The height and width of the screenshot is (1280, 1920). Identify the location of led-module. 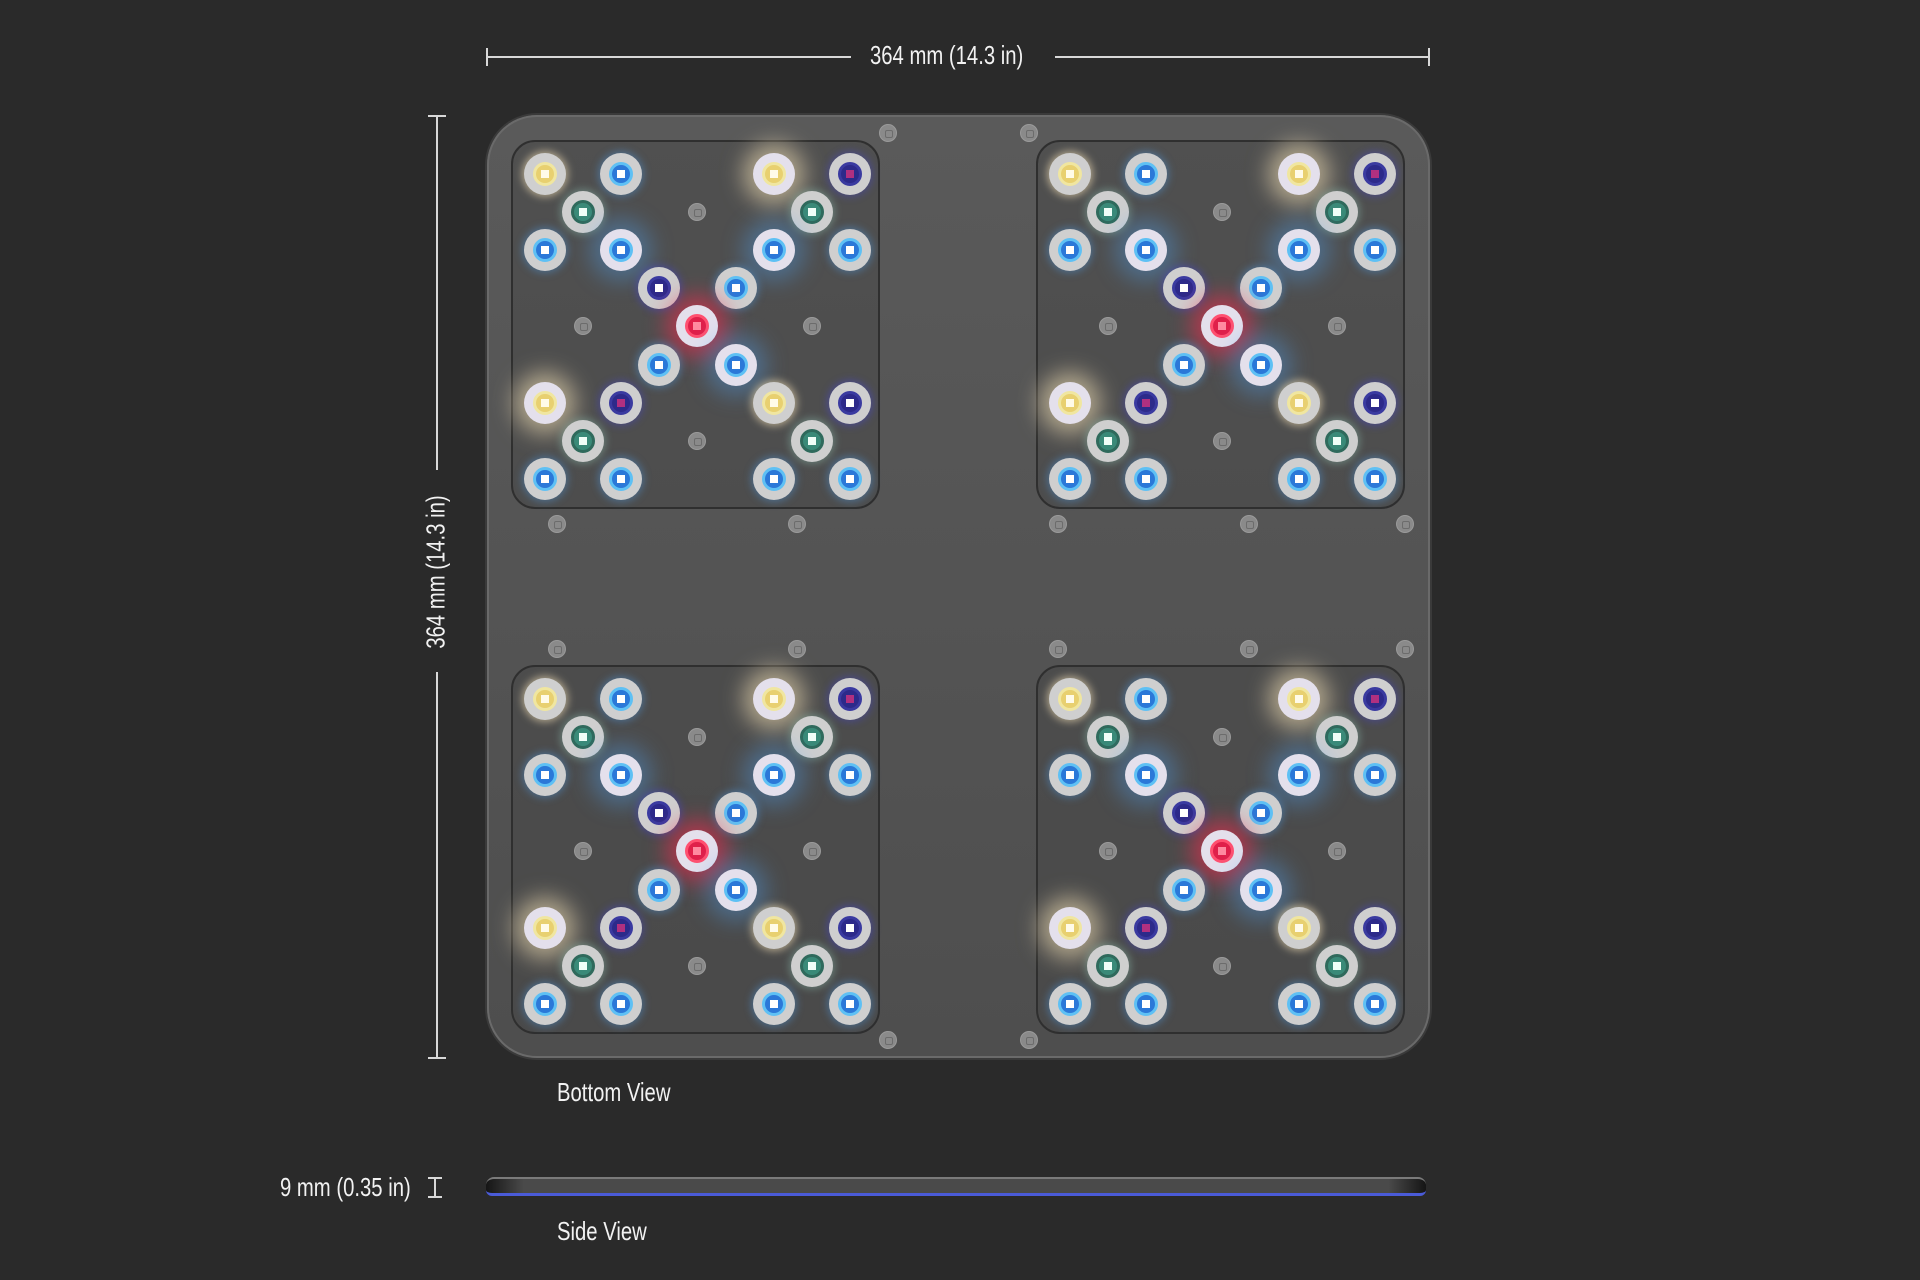
(695, 324).